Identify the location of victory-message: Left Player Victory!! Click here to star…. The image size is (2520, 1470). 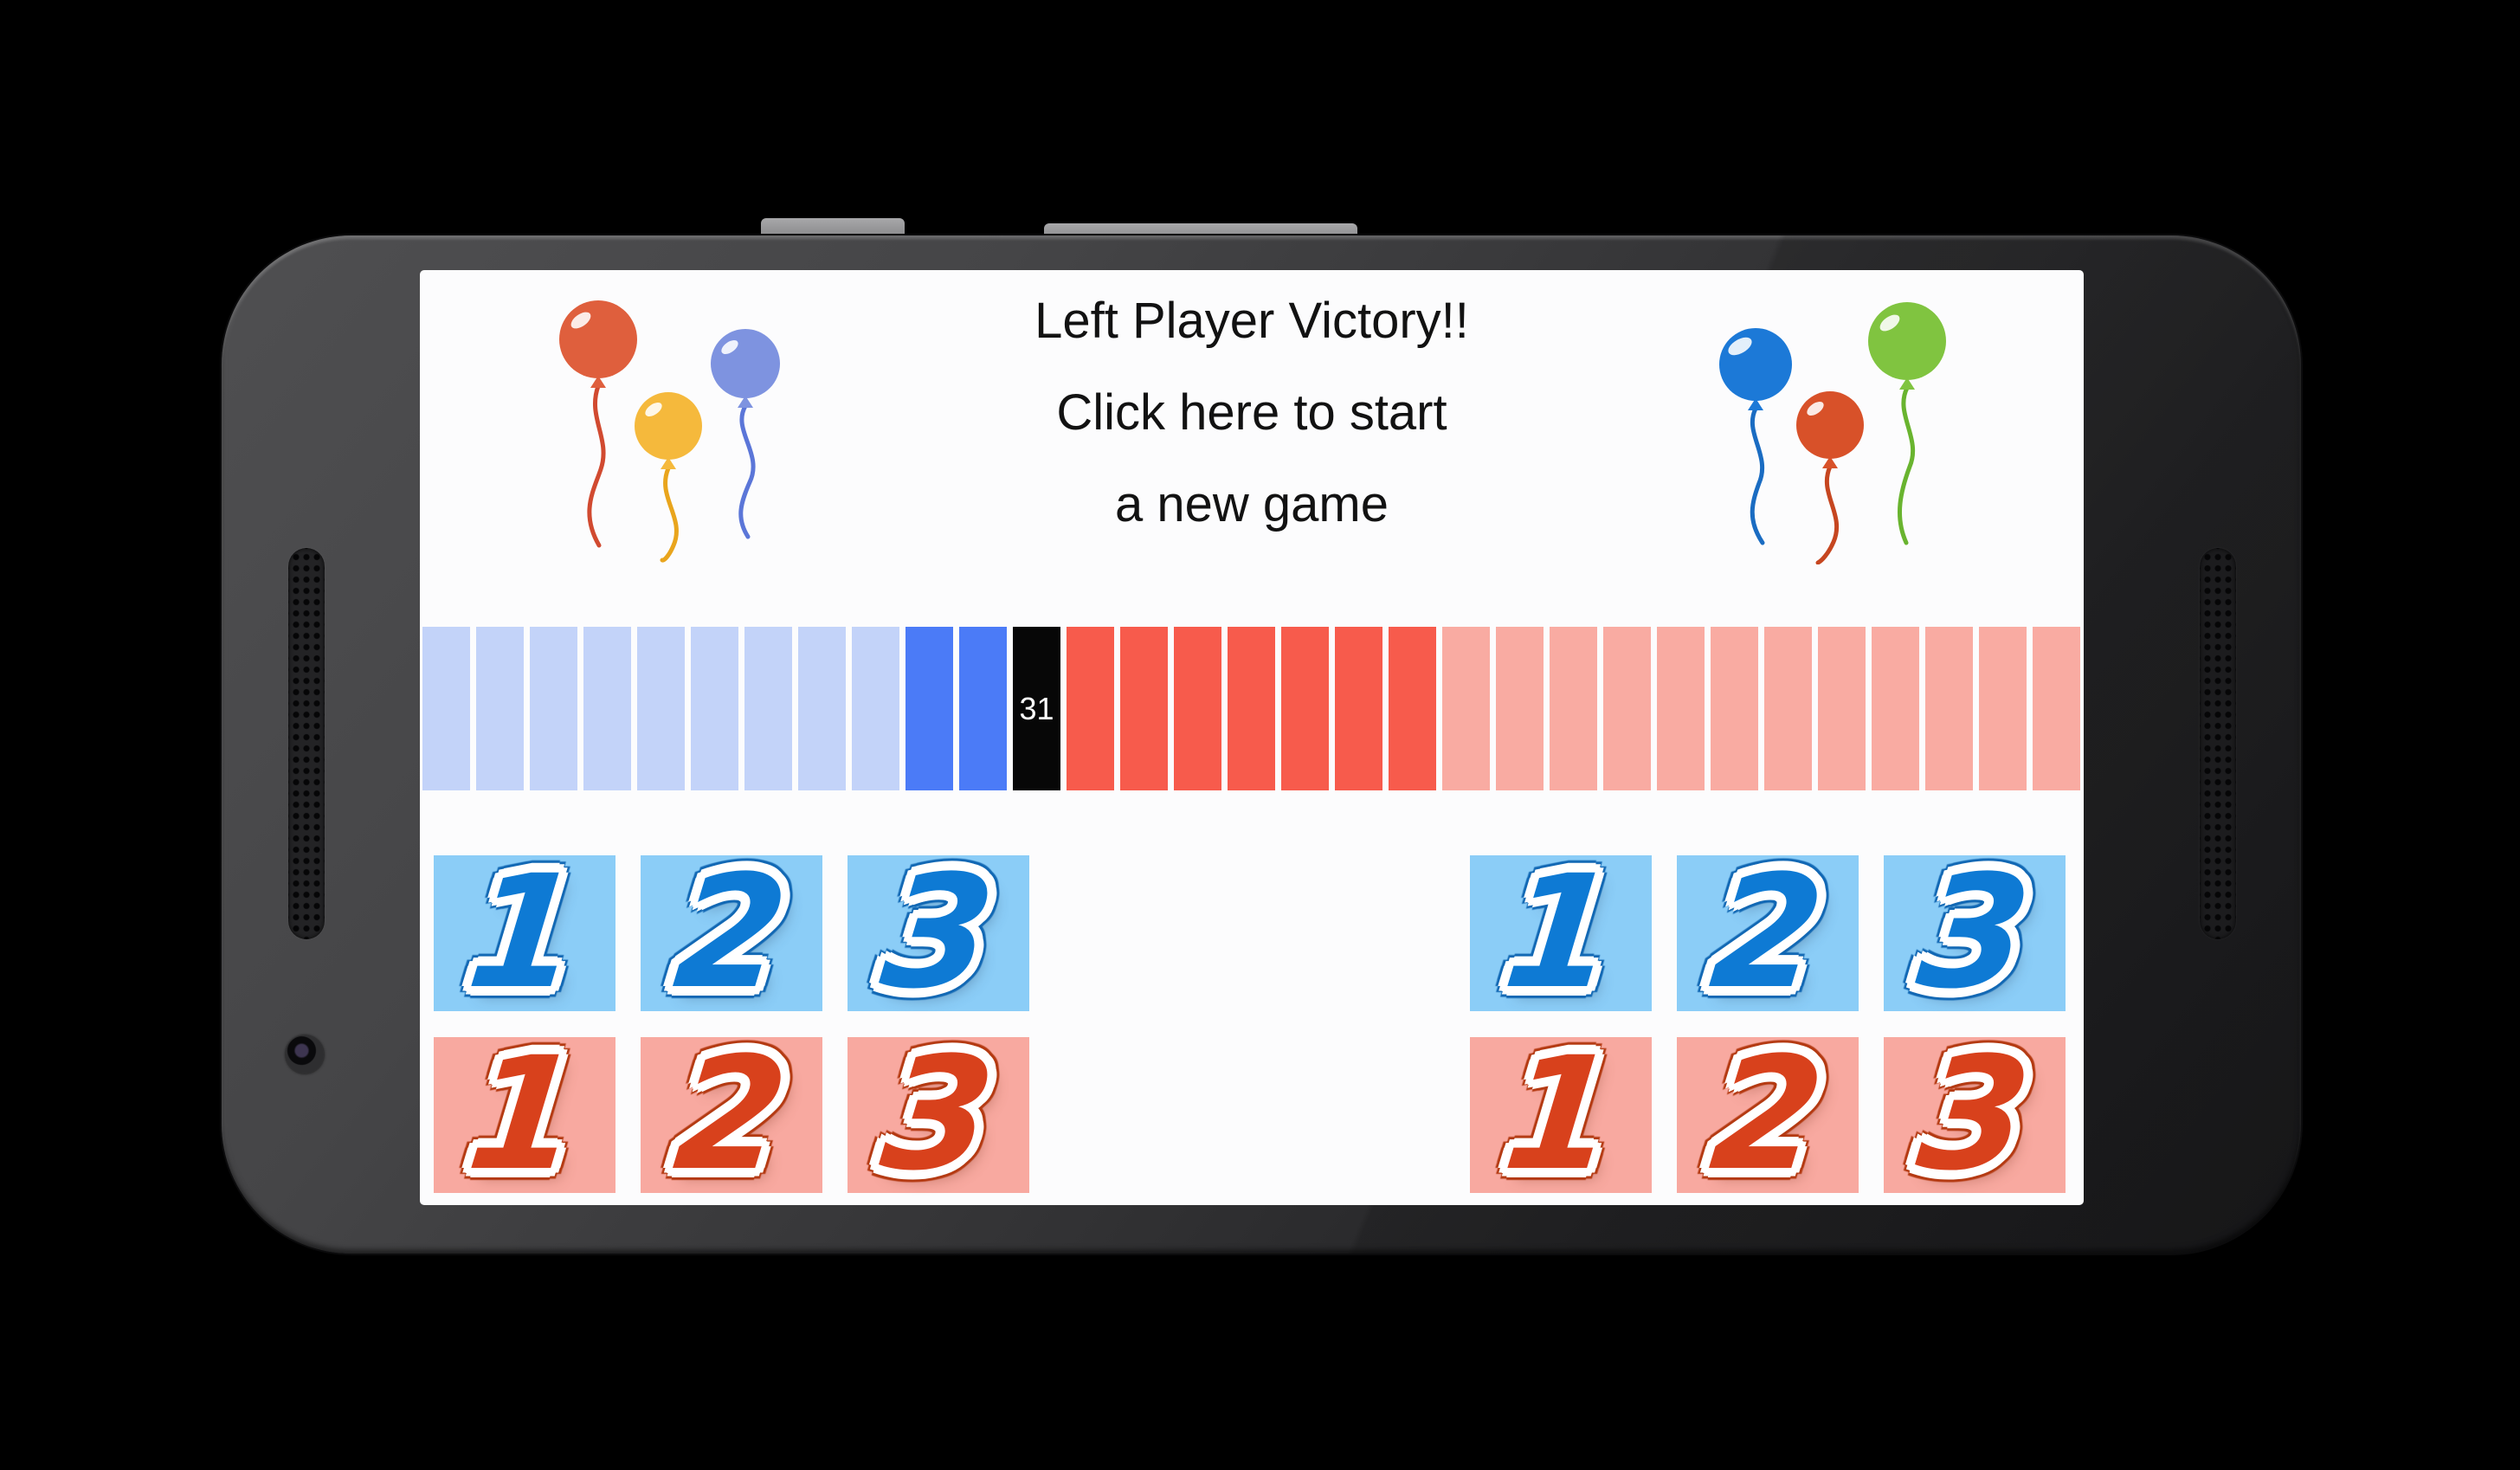
(1252, 413).